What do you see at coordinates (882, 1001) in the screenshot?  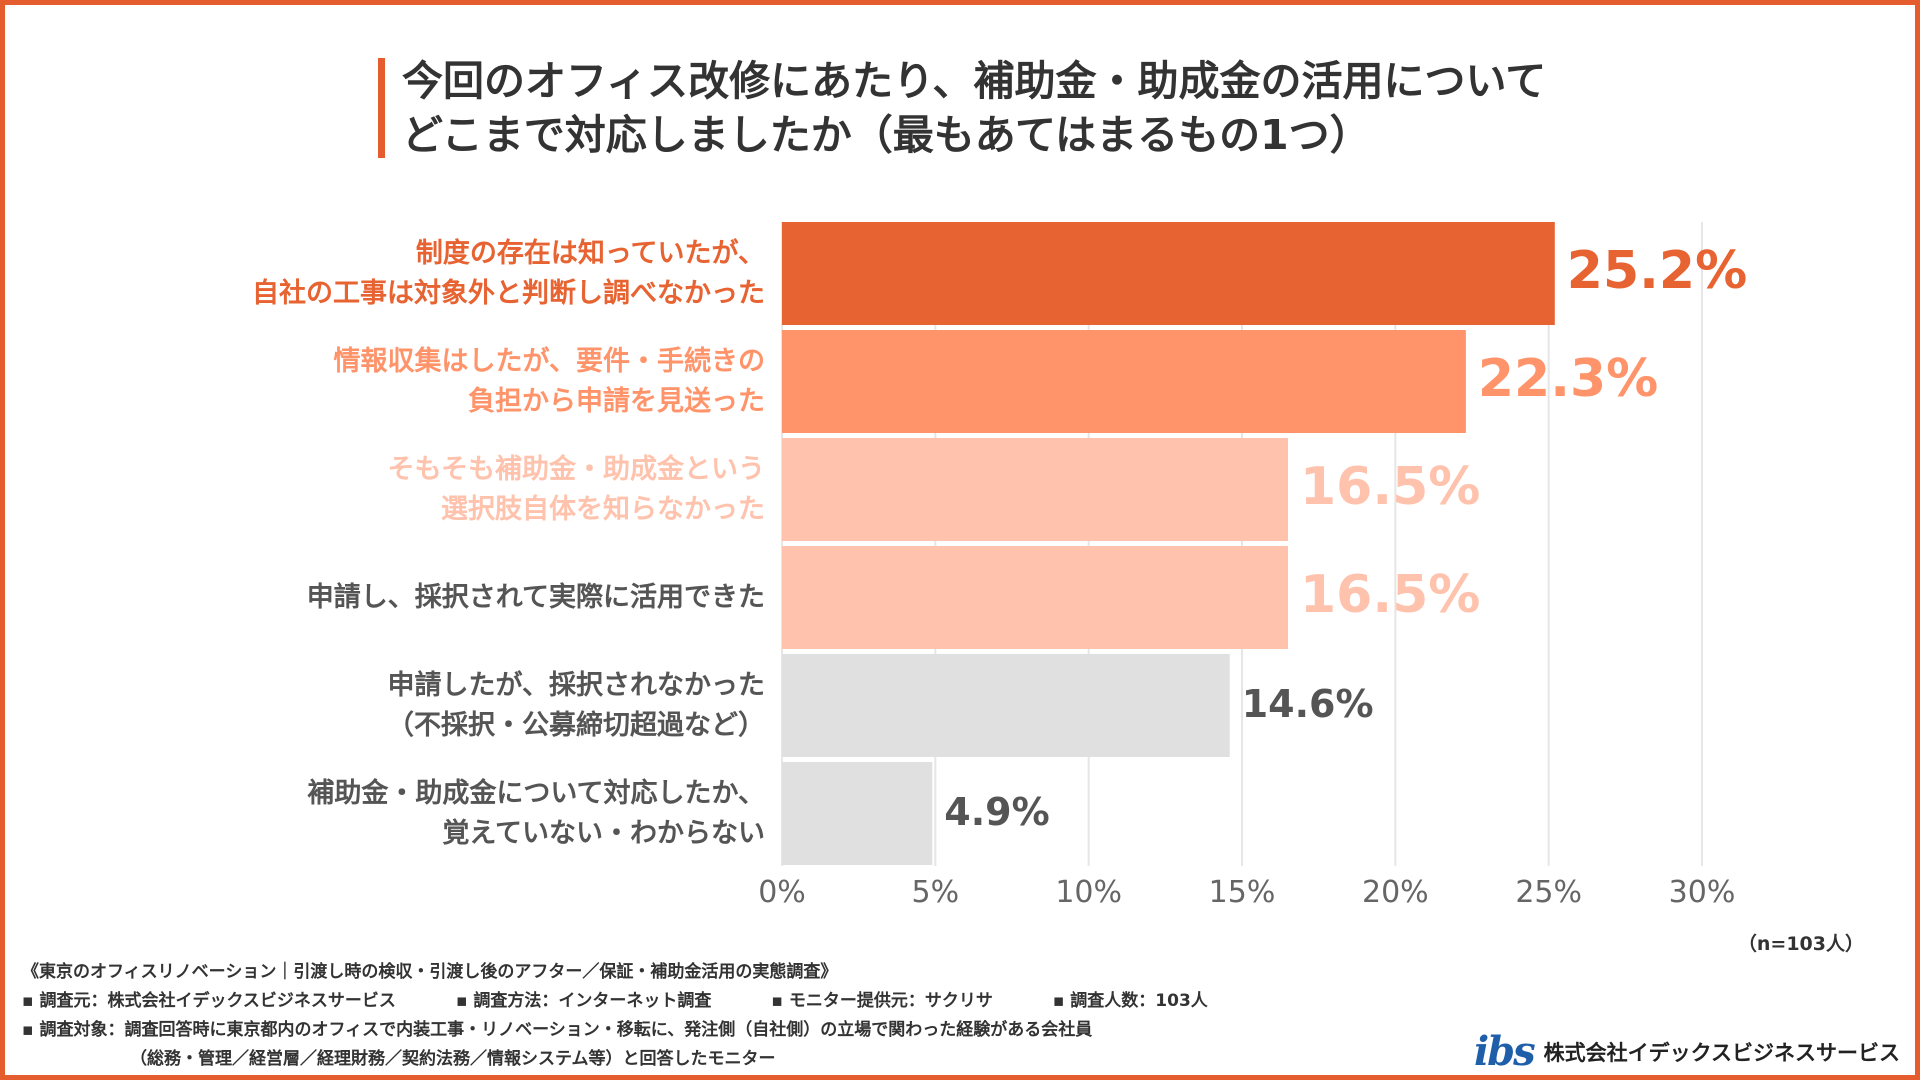 I see `survey-monitor: ▪ モニター提供元：サクリサ` at bounding box center [882, 1001].